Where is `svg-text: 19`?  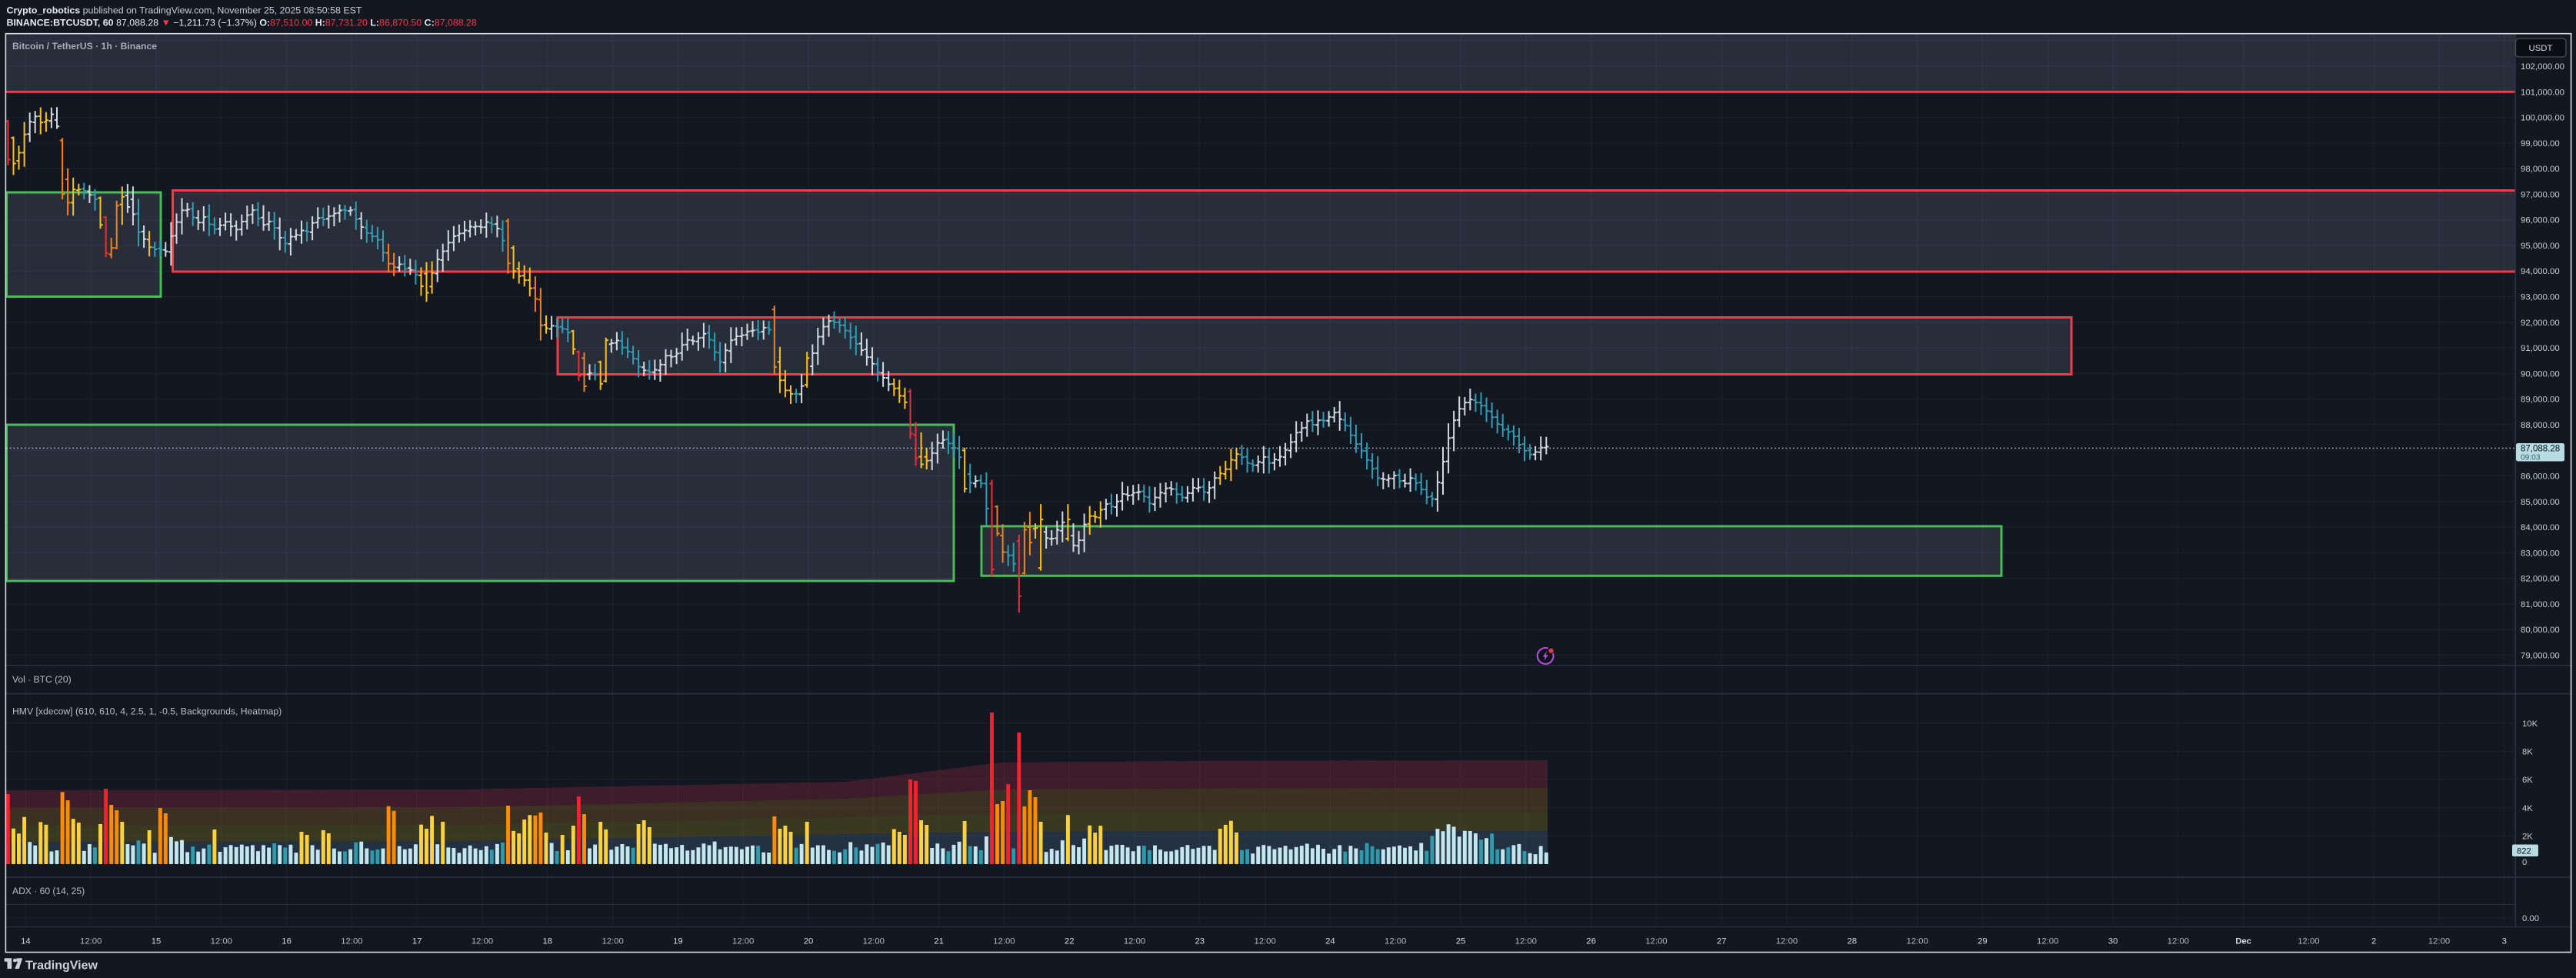
svg-text: 19 is located at coordinates (678, 941).